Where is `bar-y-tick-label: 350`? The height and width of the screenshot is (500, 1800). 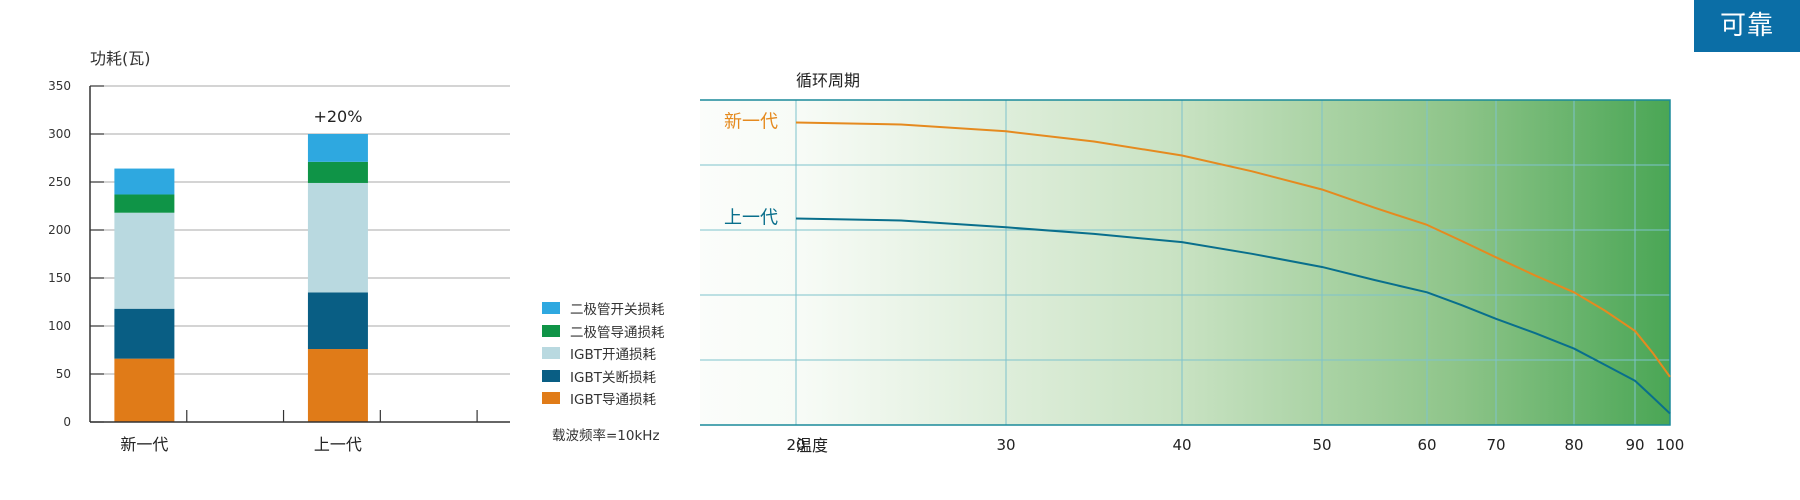
bar-y-tick-label: 350 is located at coordinates (59, 86).